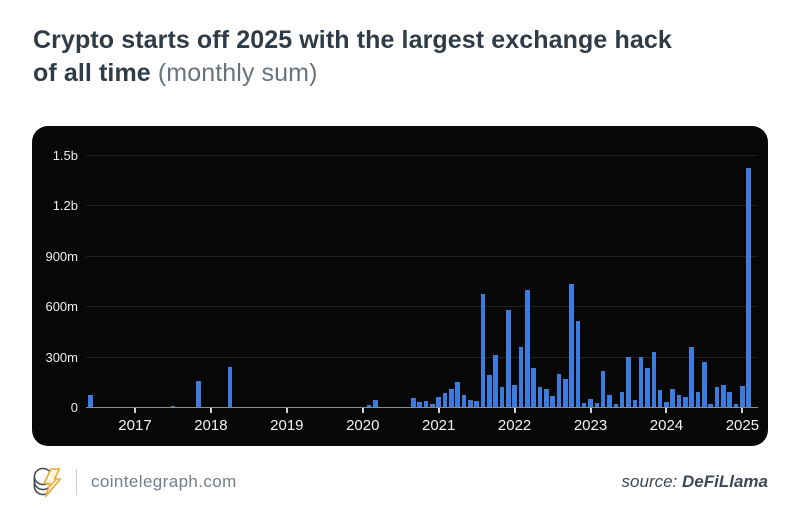 The width and height of the screenshot is (800, 528). I want to click on y-axis-tick-label: 600m, so click(61, 307).